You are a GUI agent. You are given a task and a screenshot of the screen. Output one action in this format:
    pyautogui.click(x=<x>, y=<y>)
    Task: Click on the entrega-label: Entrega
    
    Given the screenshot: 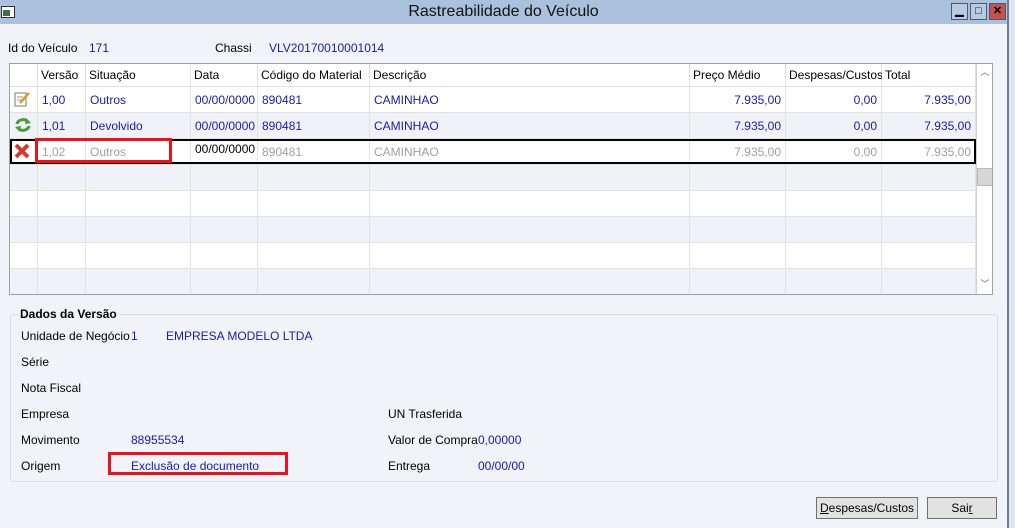 What is the action you would take?
    pyautogui.click(x=409, y=466)
    